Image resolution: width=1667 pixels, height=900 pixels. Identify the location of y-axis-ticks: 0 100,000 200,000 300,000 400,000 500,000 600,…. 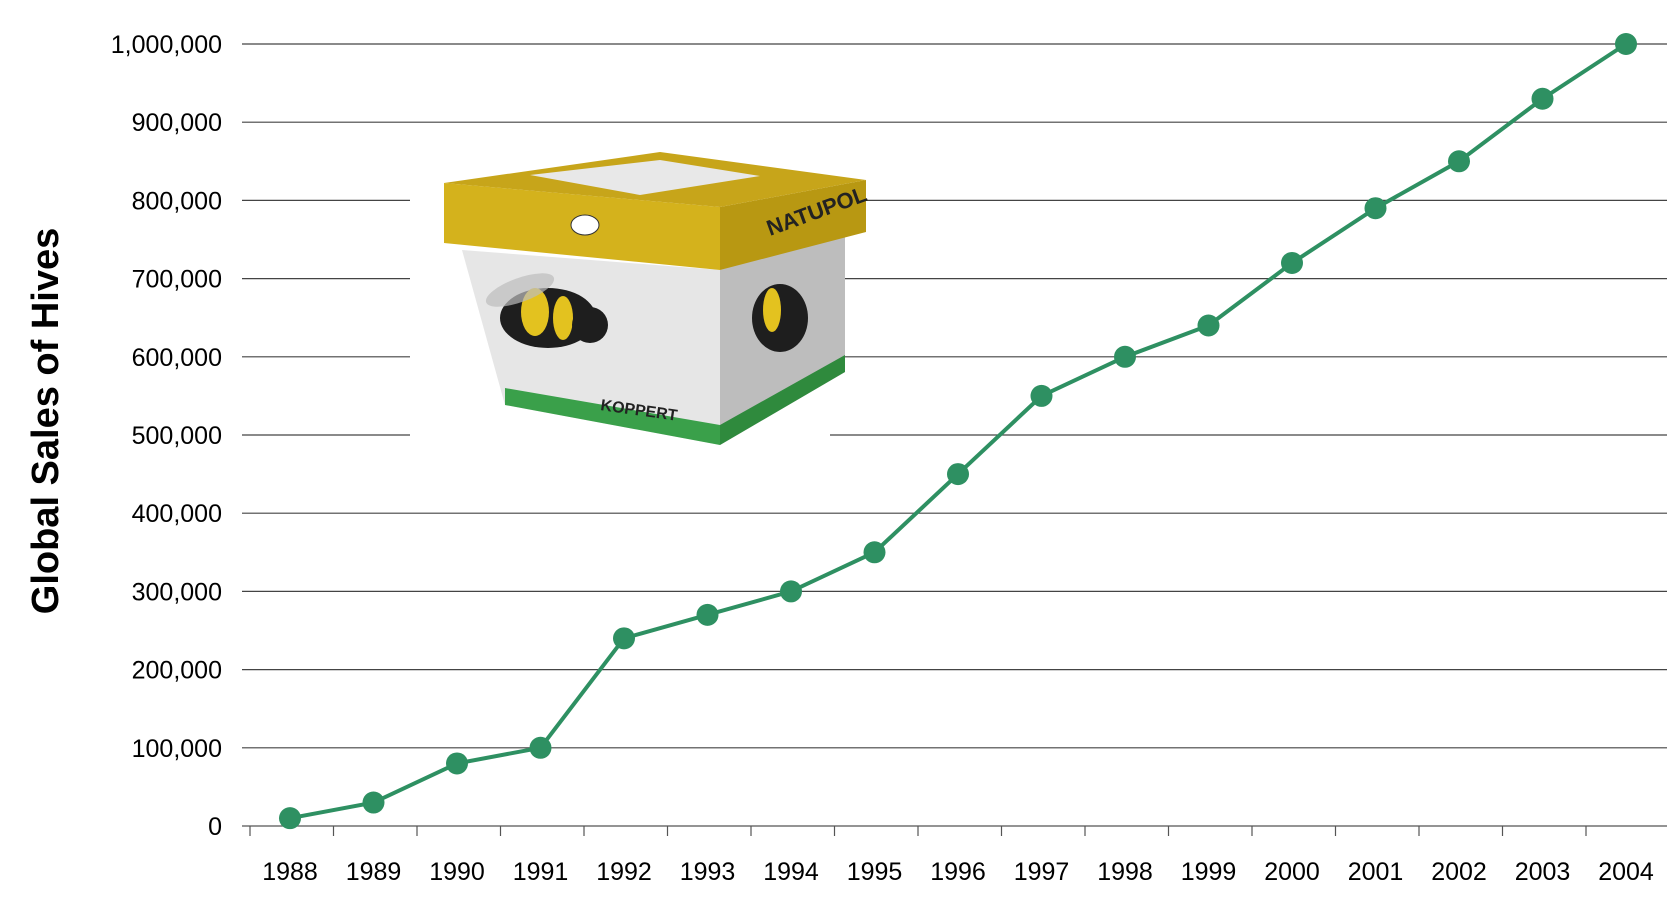
(166, 436).